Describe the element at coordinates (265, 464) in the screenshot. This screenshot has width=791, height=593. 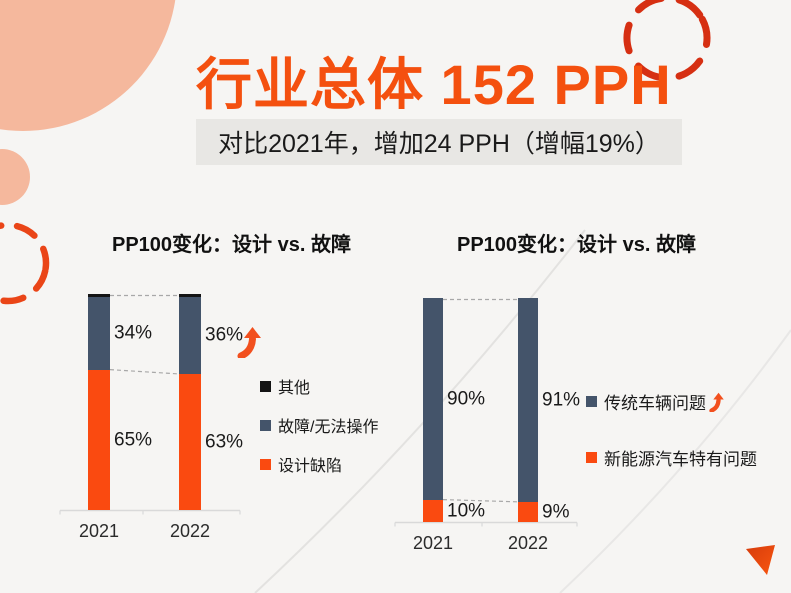
I see `legend-swatch-design` at that location.